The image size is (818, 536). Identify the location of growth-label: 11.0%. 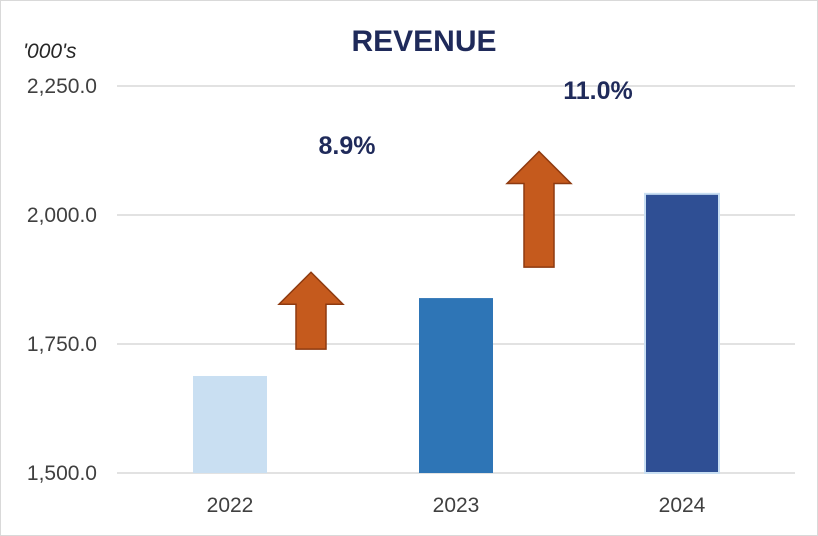
(598, 91).